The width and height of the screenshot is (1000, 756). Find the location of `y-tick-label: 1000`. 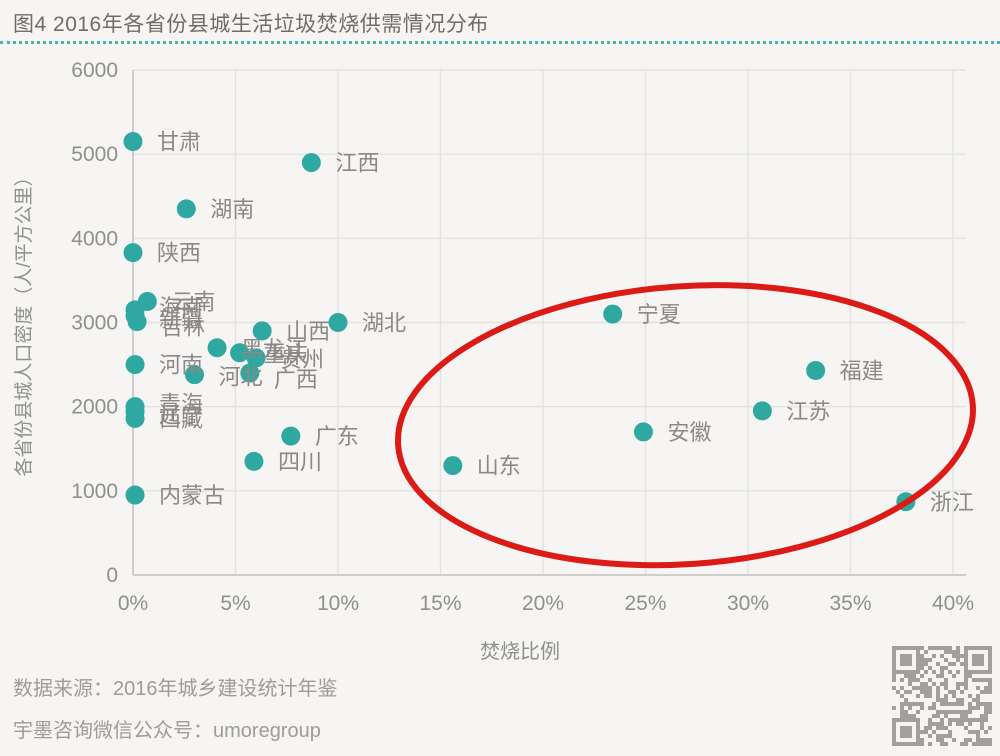

y-tick-label: 1000 is located at coordinates (94, 491).